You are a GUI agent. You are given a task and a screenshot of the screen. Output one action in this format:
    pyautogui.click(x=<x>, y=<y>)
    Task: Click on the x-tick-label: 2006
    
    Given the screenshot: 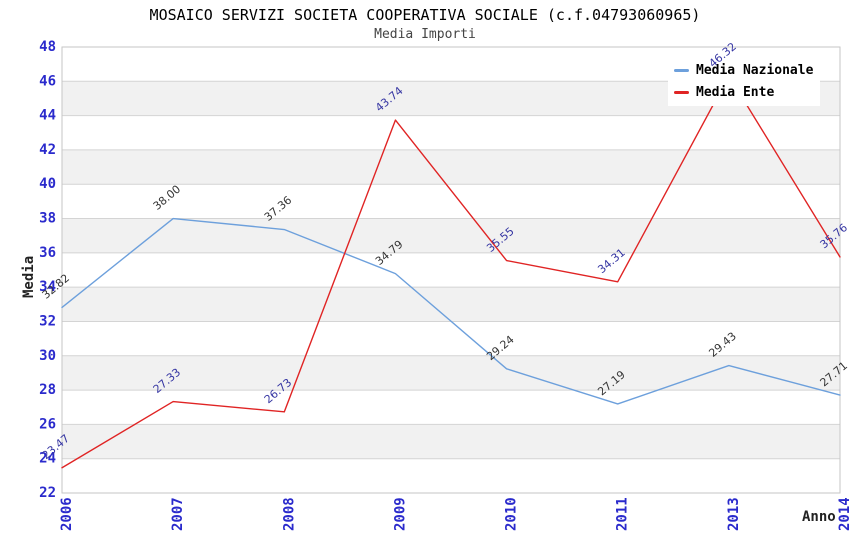 What is the action you would take?
    pyautogui.click(x=67, y=514)
    